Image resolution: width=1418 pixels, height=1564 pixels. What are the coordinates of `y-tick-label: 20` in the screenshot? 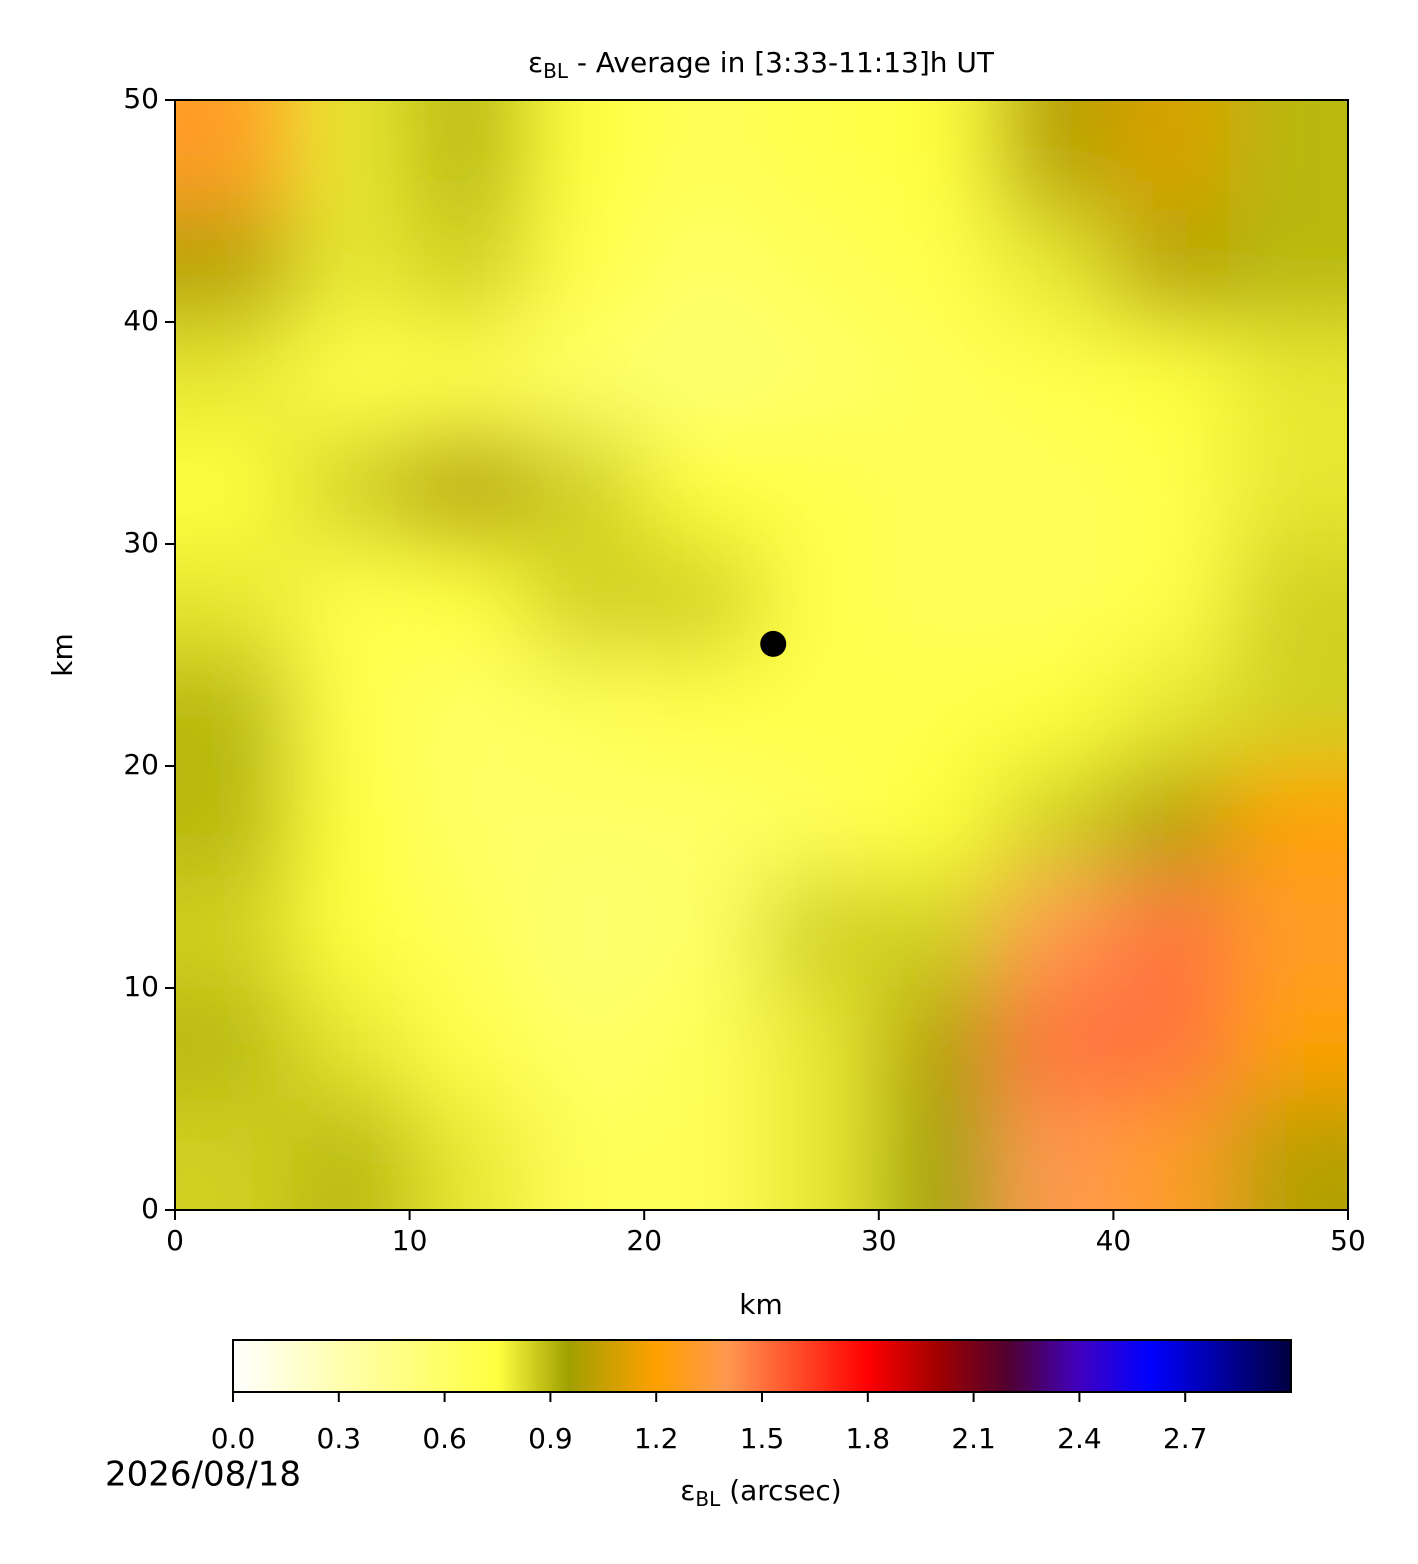 It's located at (141, 764).